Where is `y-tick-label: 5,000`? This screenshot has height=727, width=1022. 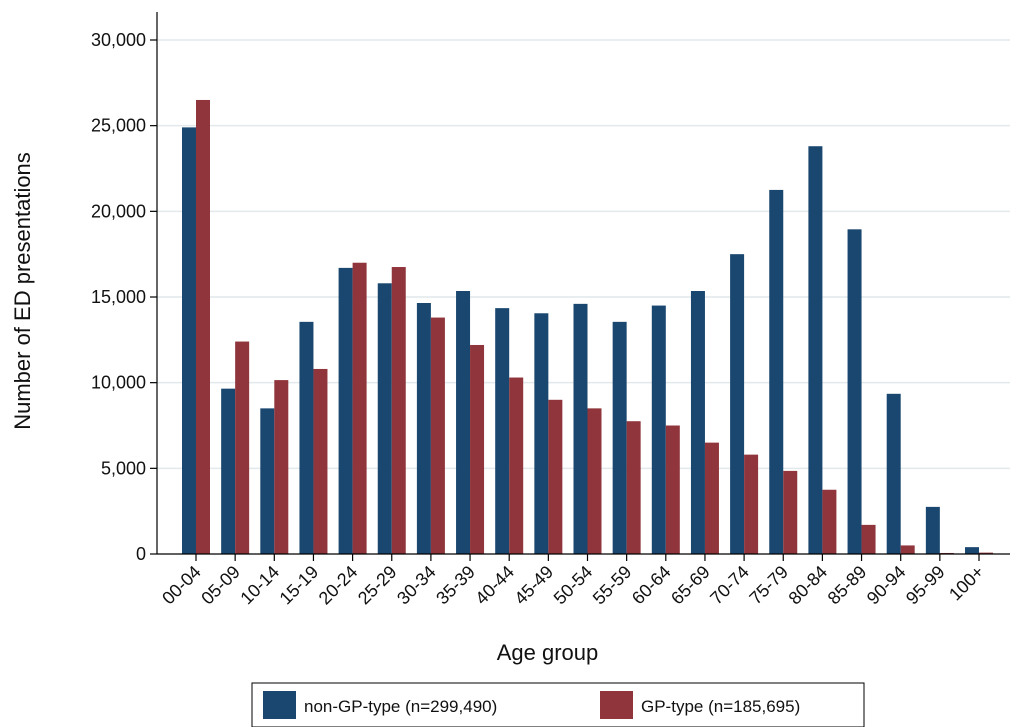 y-tick-label: 5,000 is located at coordinates (123, 468).